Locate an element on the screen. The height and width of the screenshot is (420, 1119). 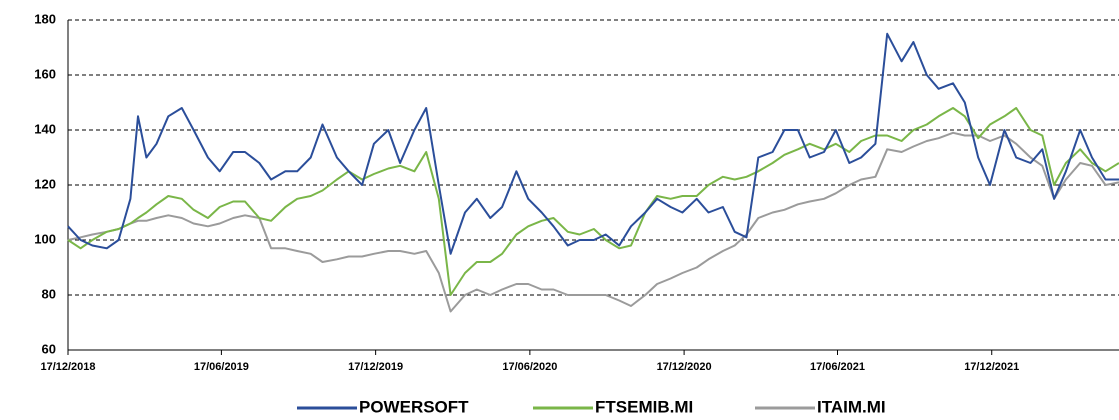
y-tick-label: 100 is located at coordinates (45, 238).